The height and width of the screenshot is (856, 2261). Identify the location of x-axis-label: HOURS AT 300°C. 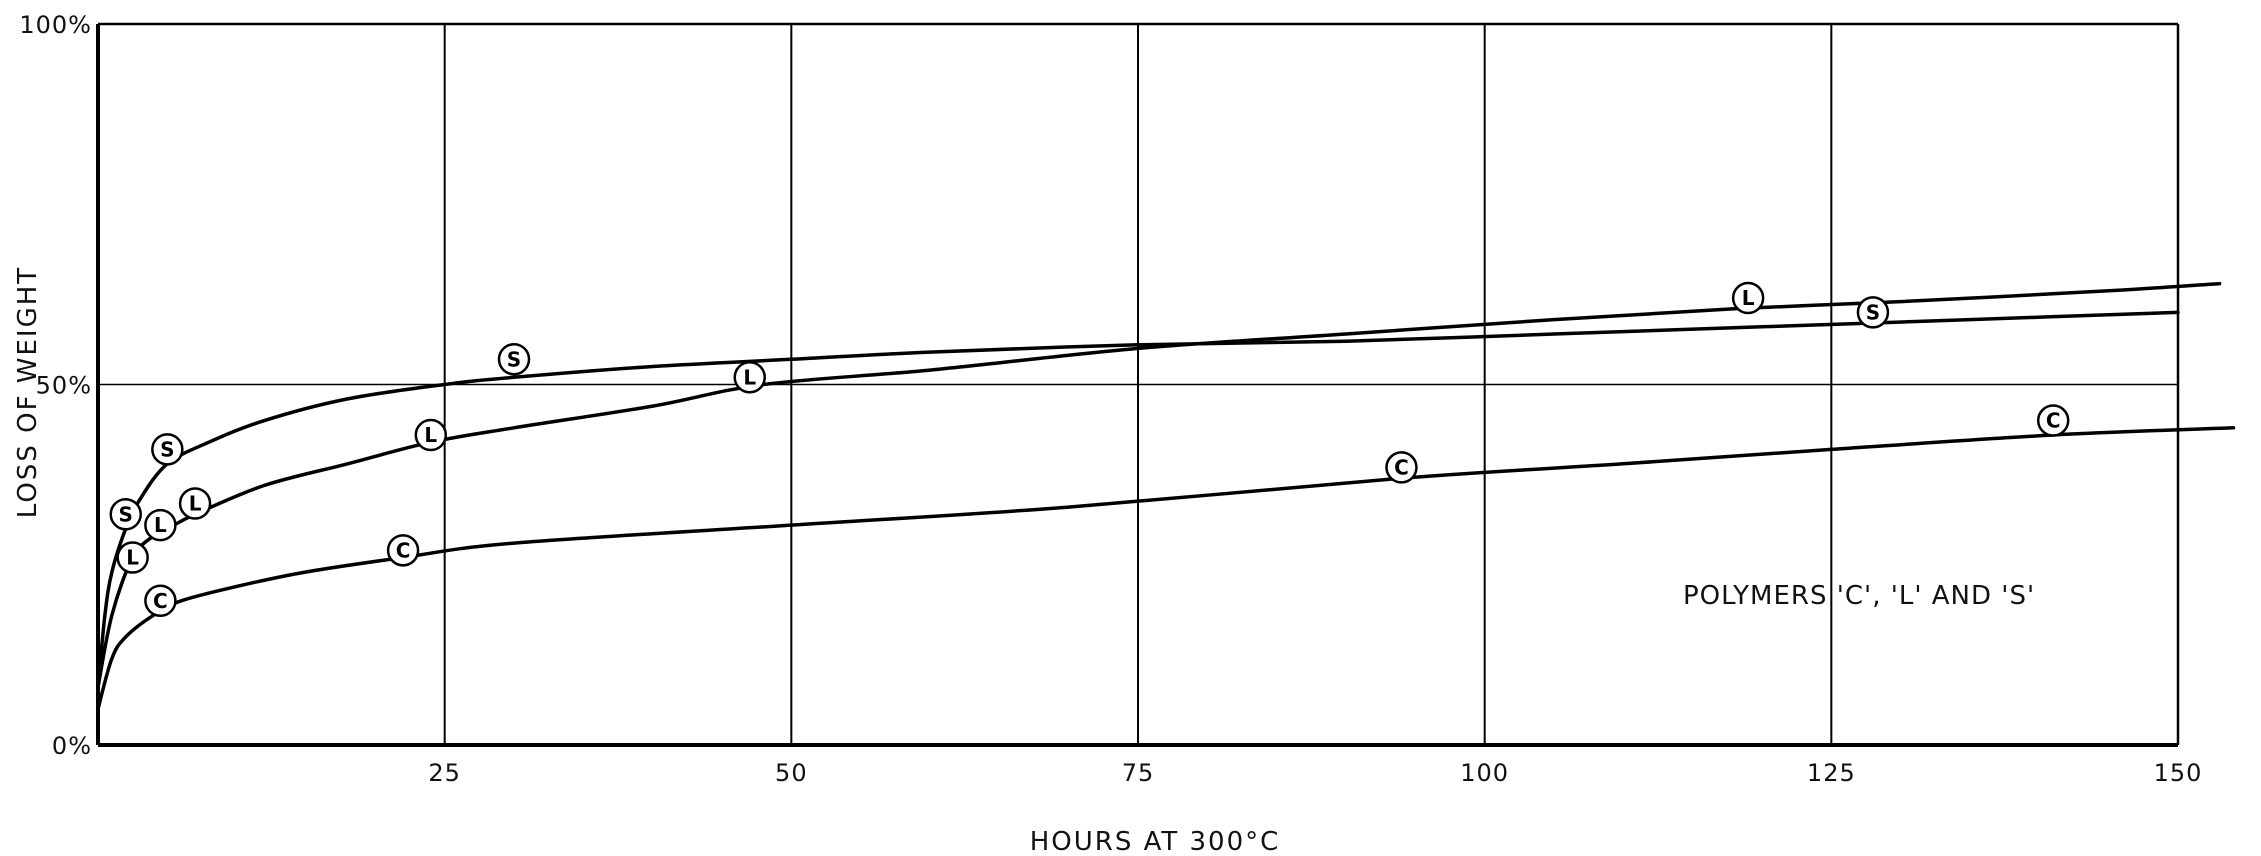
(1155, 841).